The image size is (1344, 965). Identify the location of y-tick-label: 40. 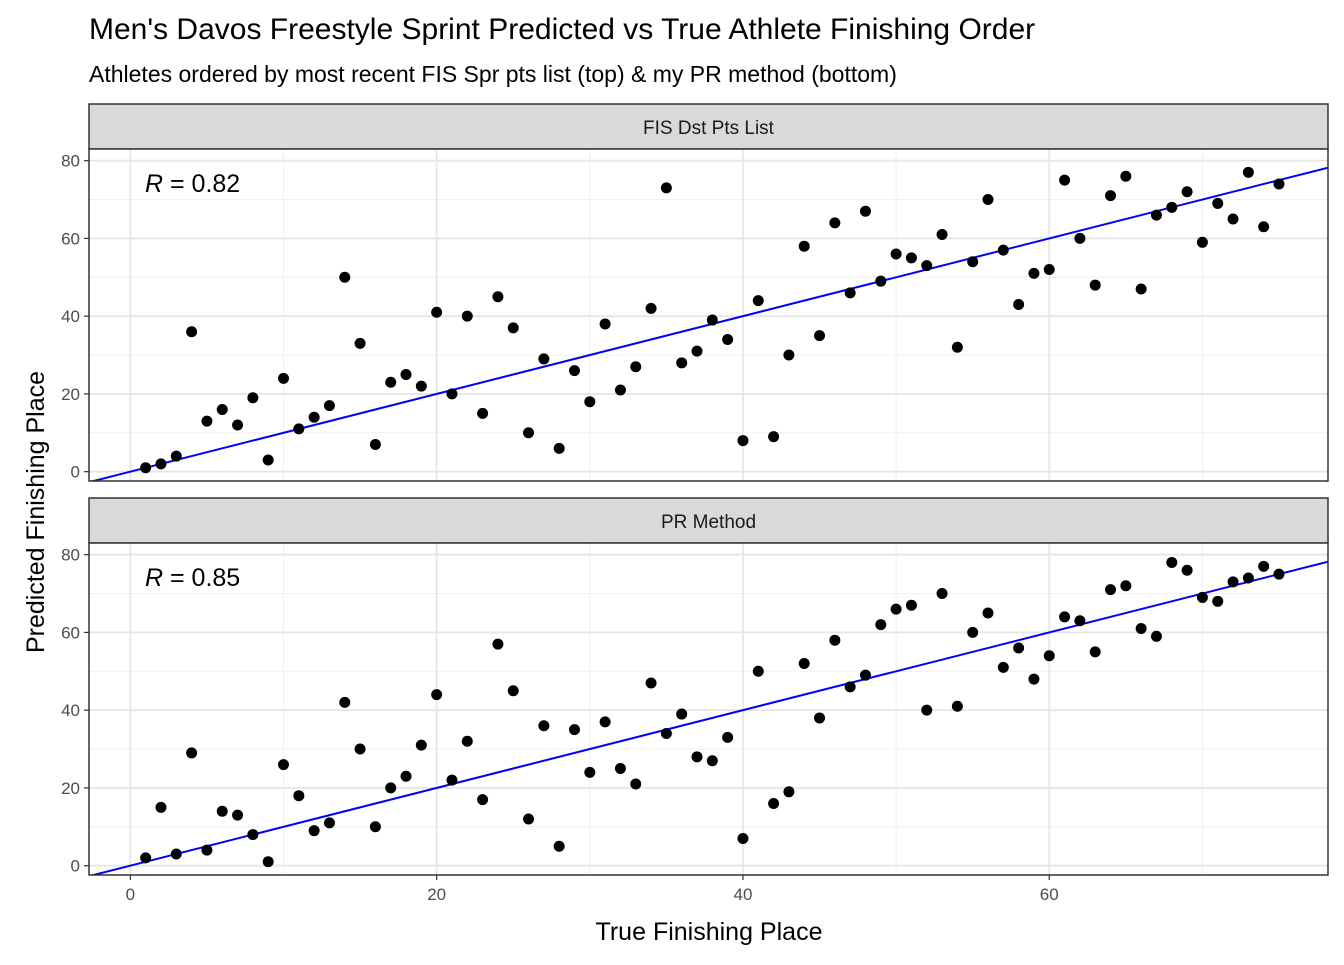
(70, 316).